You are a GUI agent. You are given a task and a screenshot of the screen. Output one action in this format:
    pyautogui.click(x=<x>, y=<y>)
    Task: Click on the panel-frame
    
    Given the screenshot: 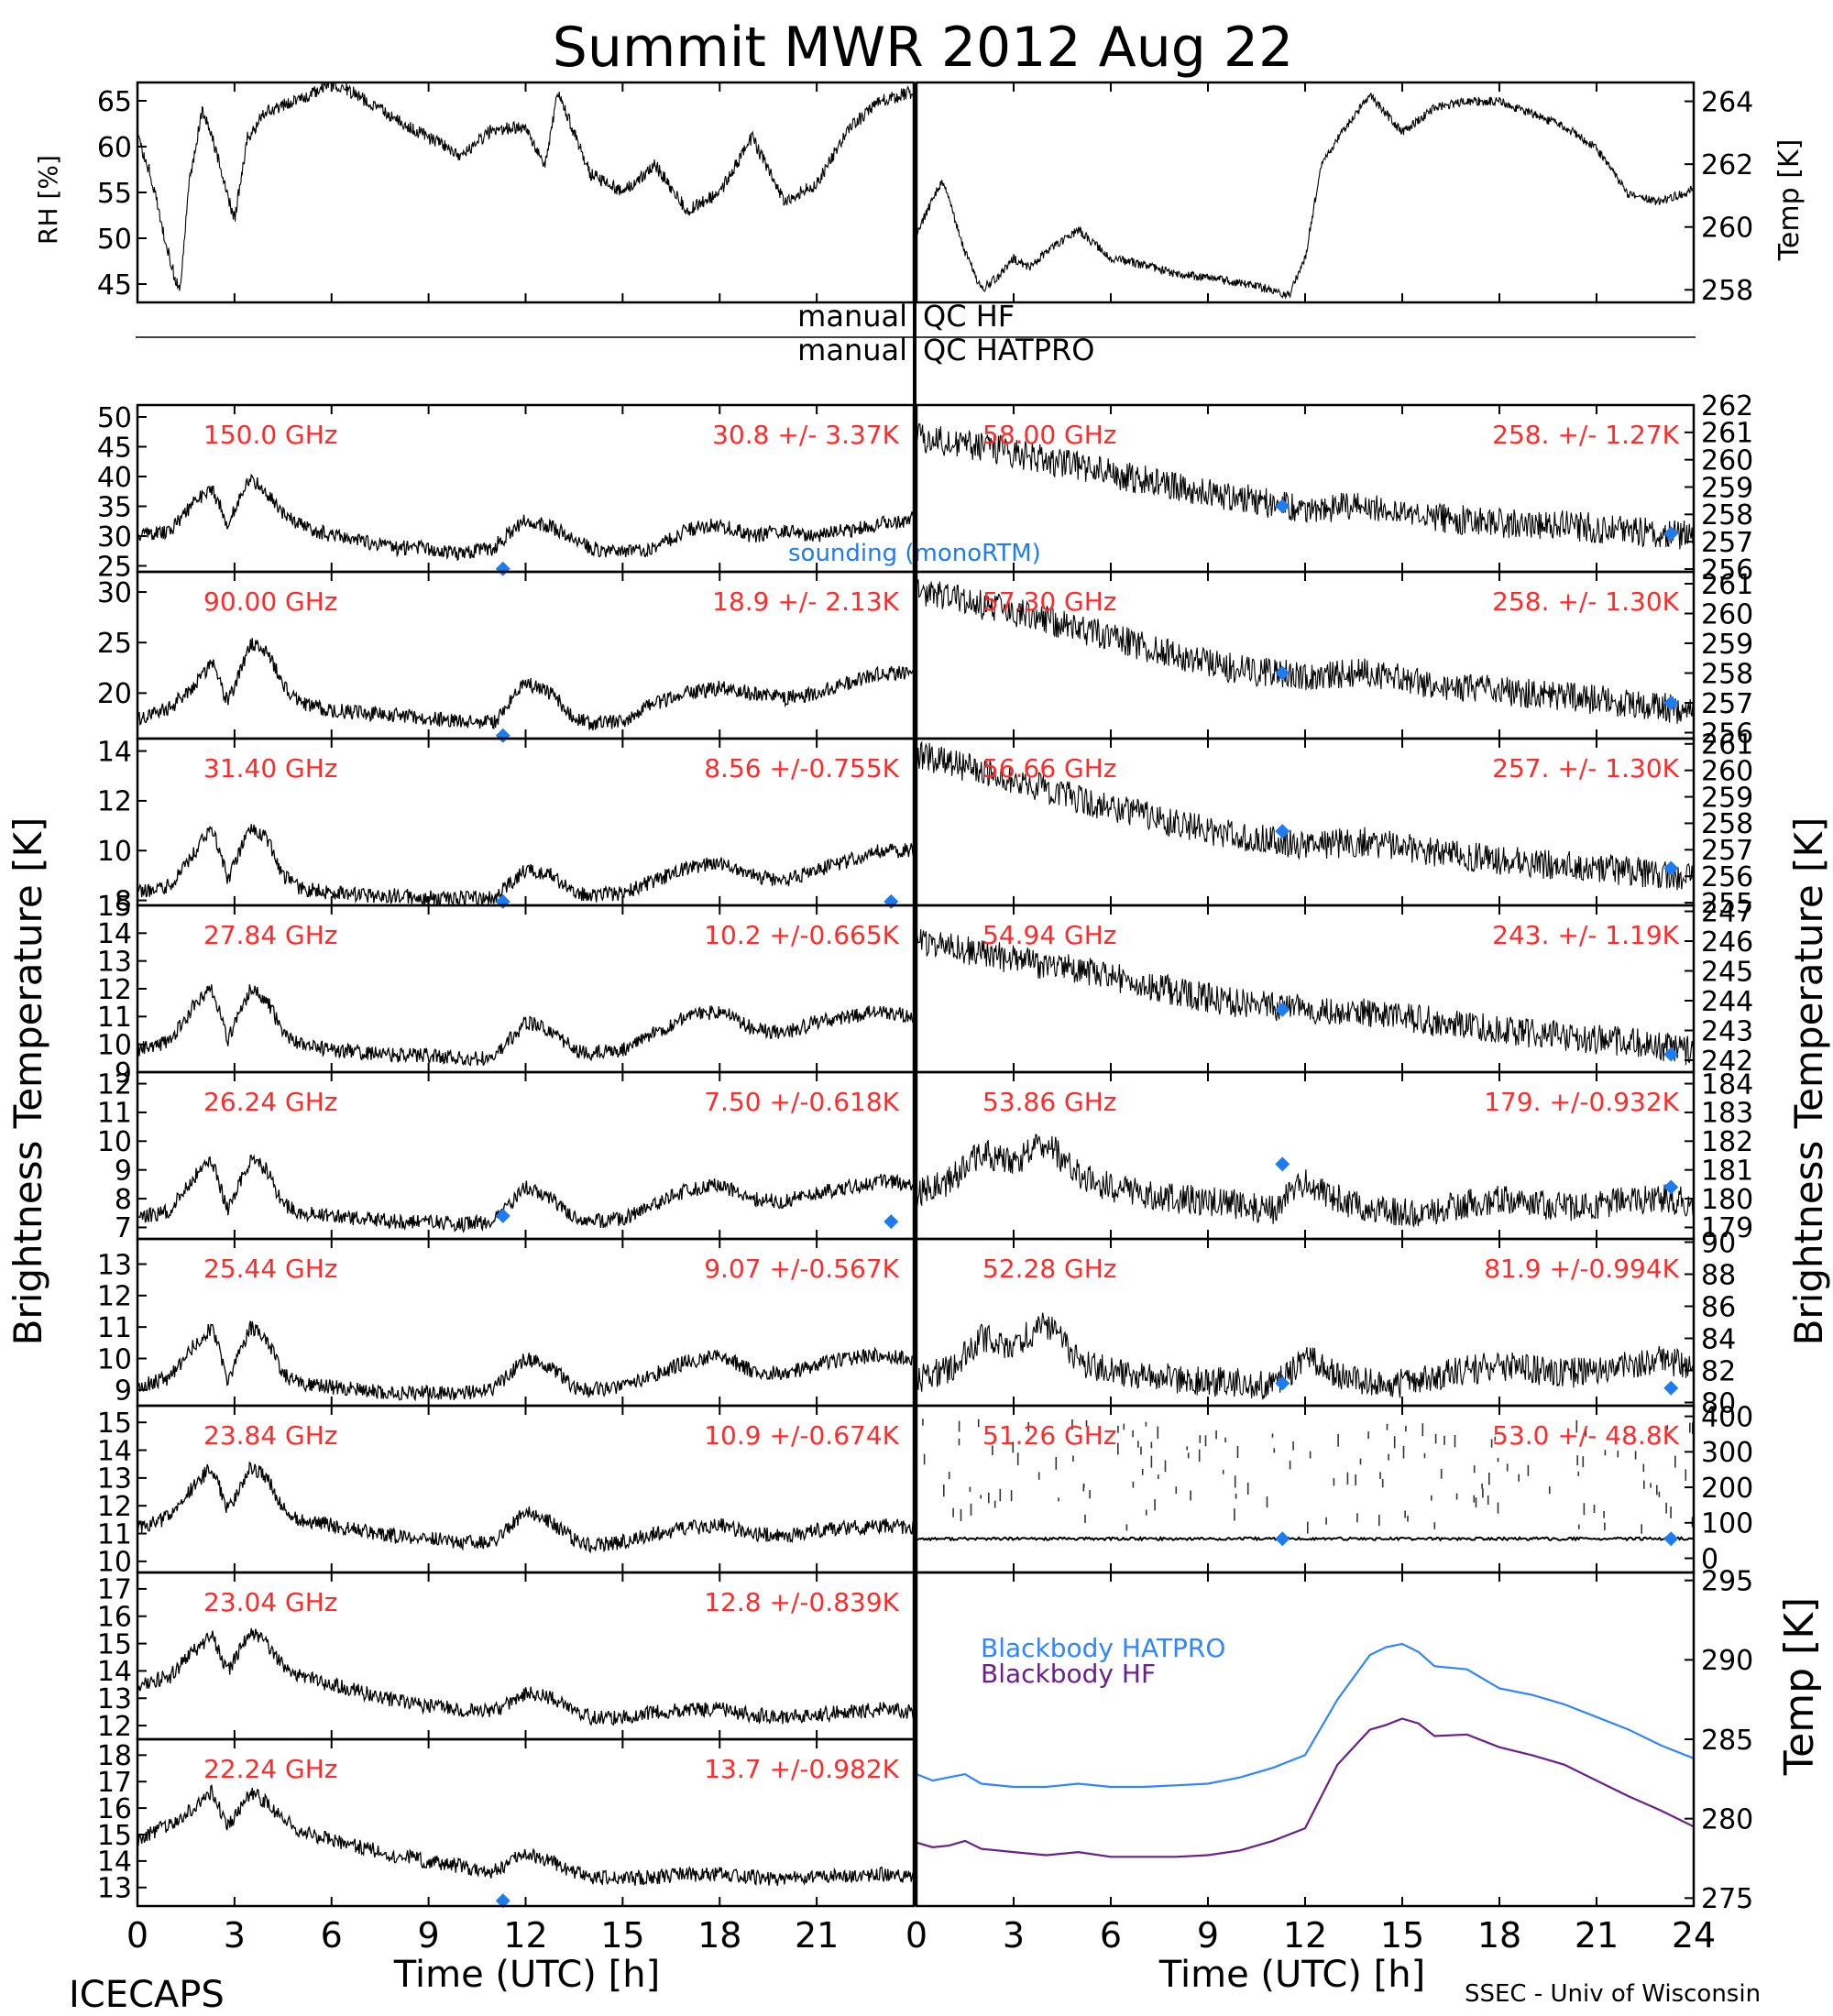 What is the action you would take?
    pyautogui.click(x=1305, y=192)
    